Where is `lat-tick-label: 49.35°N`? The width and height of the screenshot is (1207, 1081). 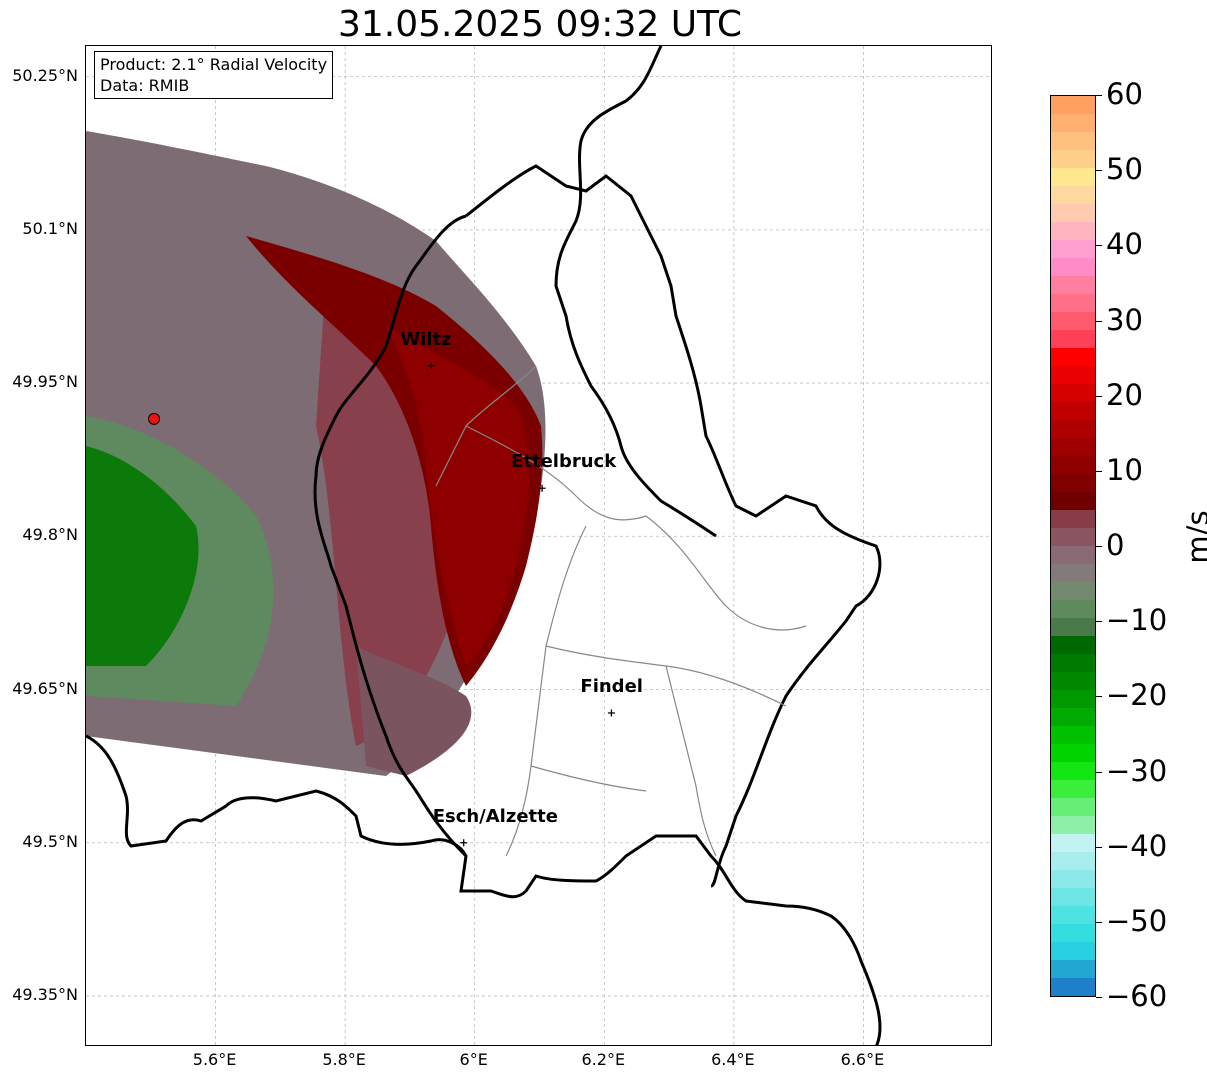
lat-tick-label: 49.35°N is located at coordinates (45, 994).